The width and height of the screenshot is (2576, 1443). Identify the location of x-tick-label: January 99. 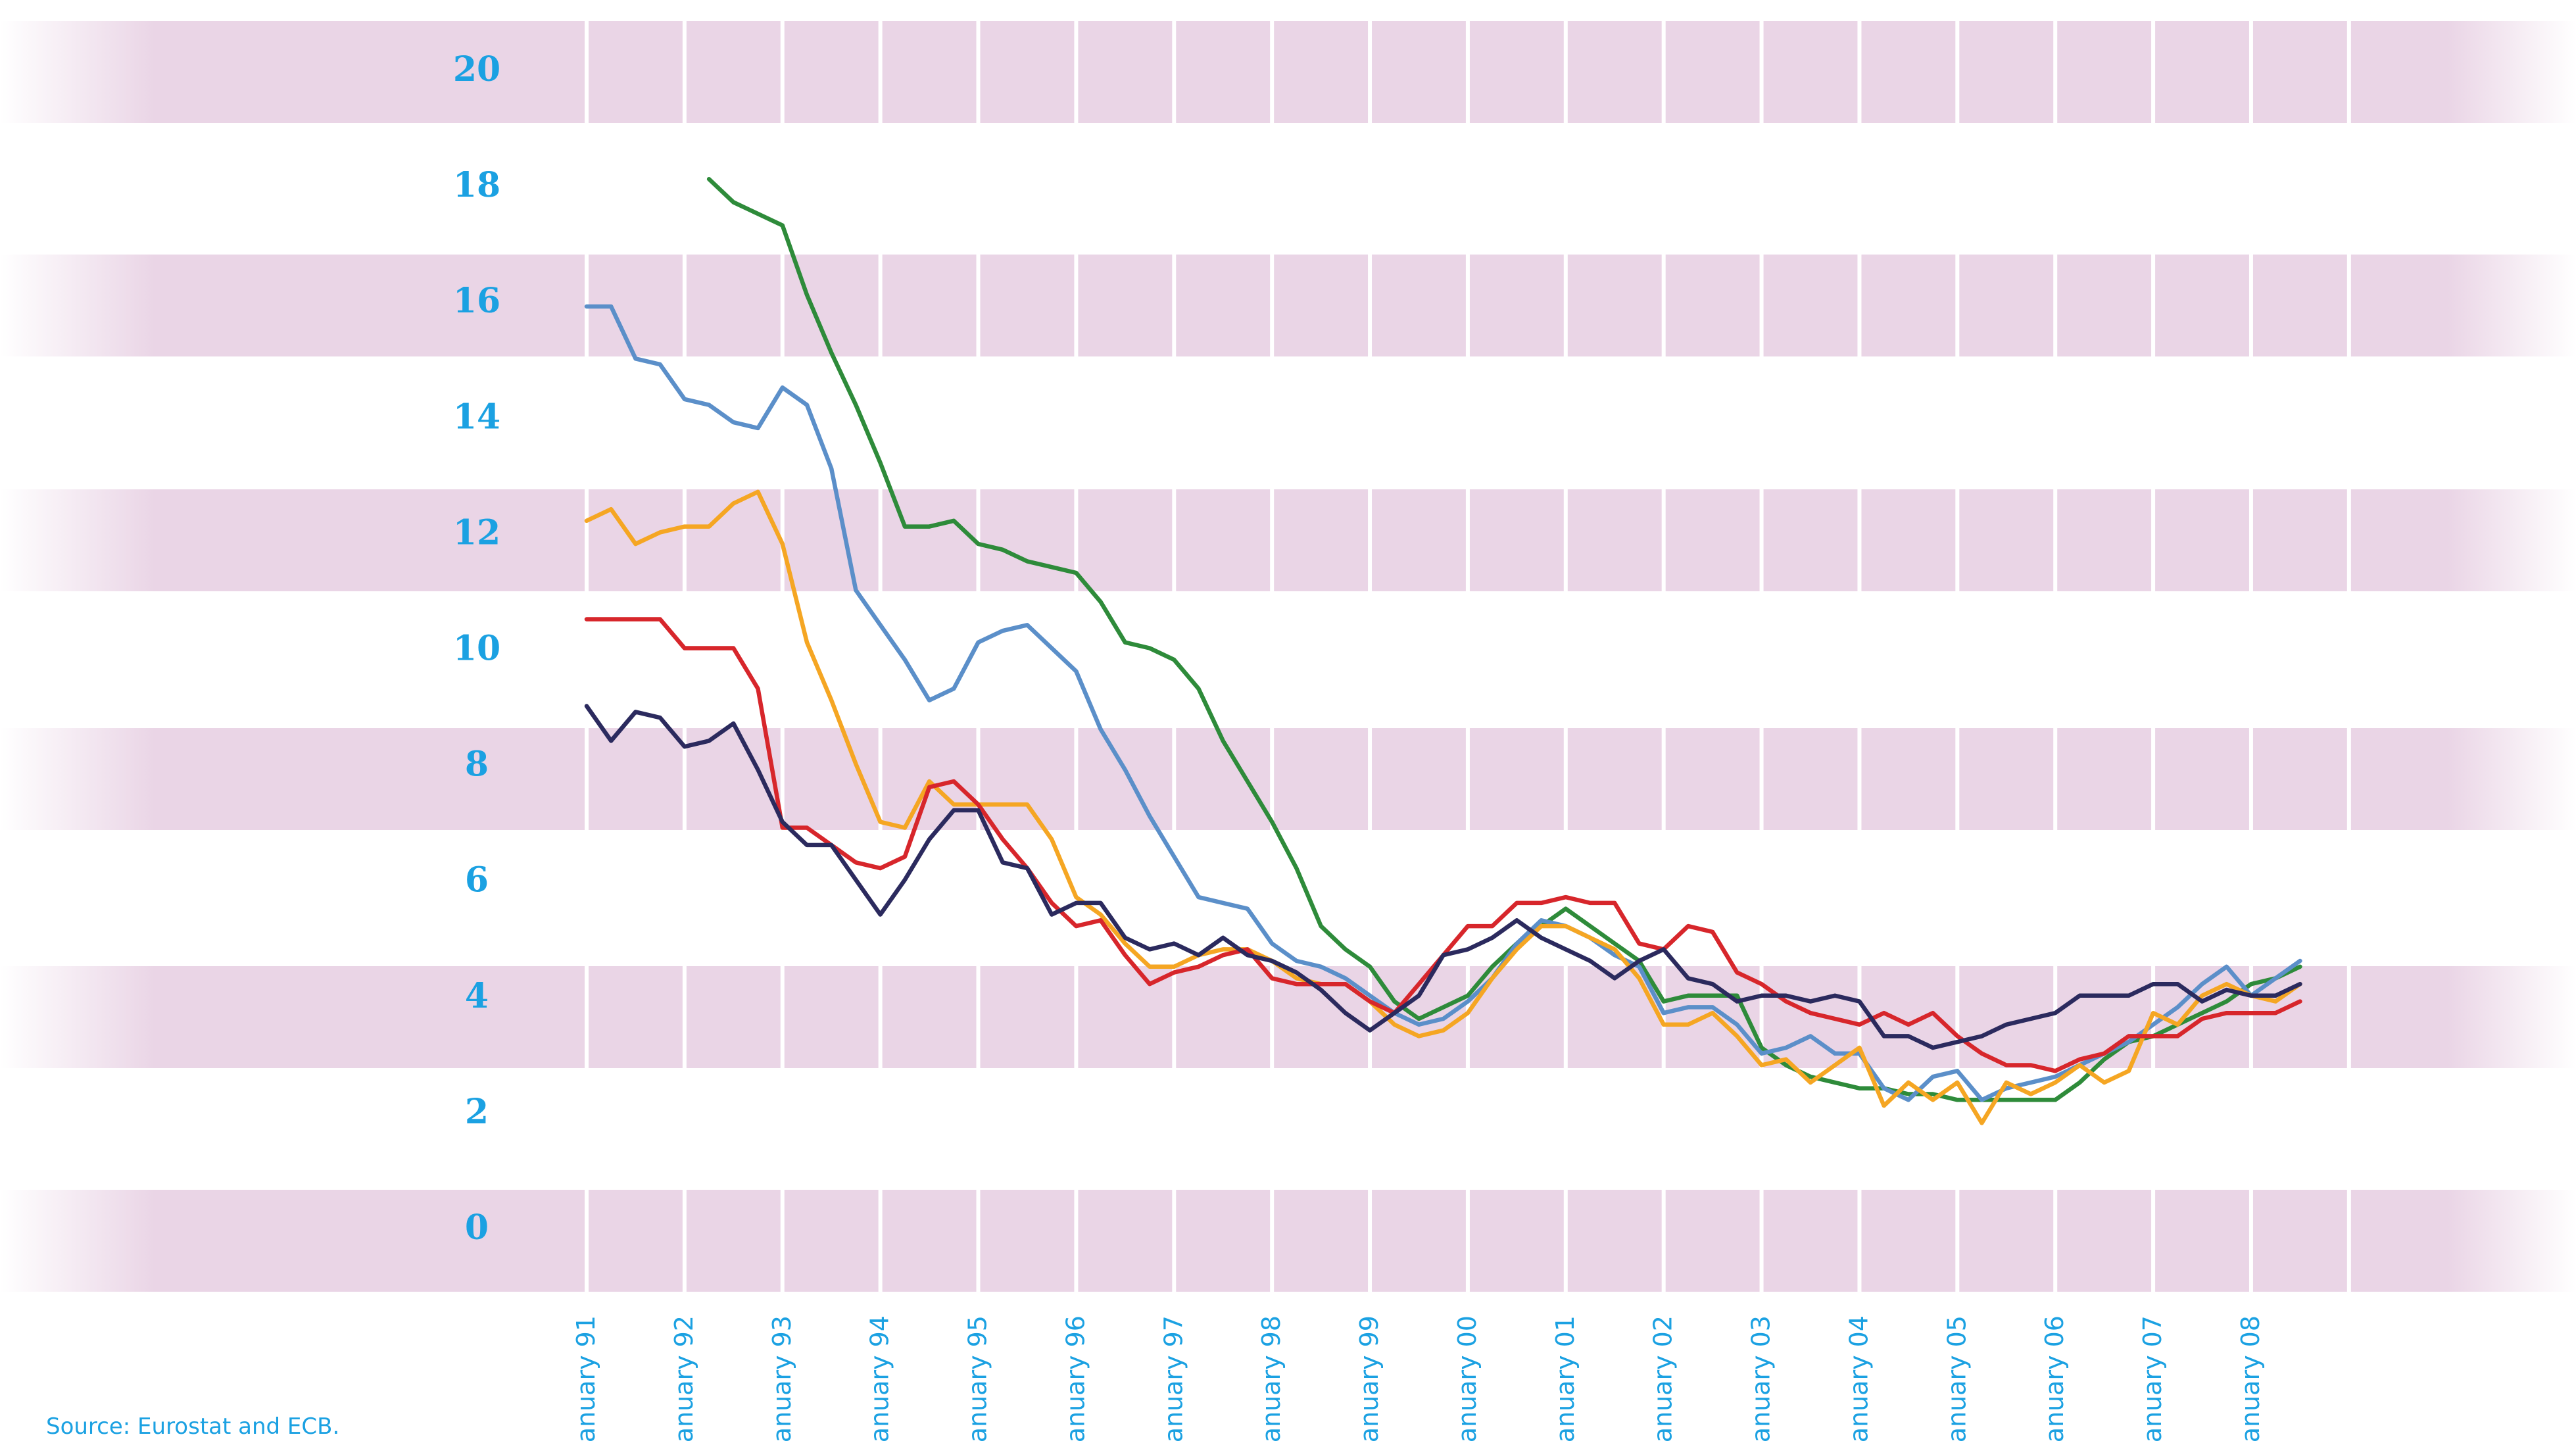
(1369, 1379).